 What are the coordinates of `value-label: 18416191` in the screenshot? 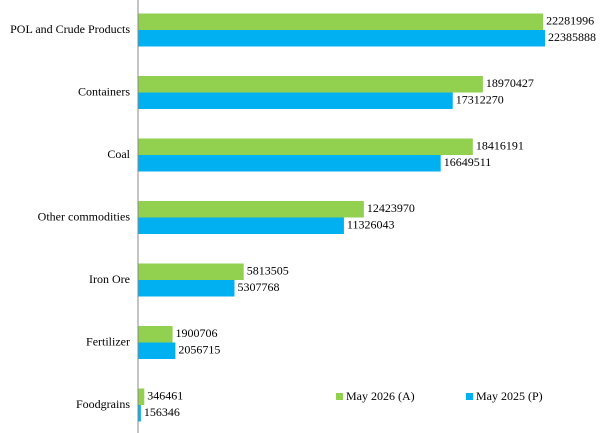 It's located at (500, 146).